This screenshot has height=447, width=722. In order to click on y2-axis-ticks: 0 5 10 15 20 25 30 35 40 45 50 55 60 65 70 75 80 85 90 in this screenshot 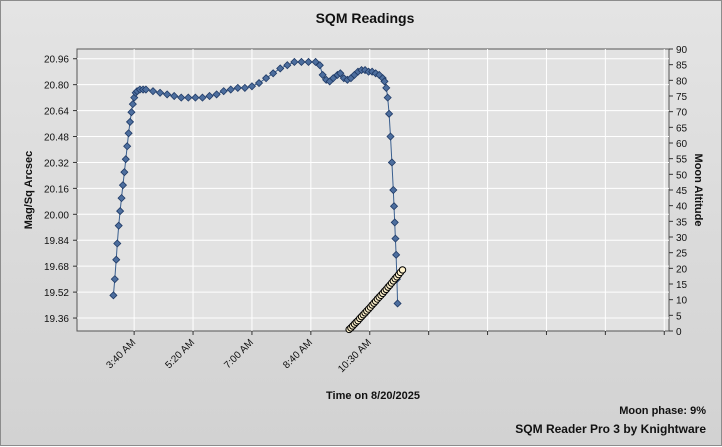, I will do `click(682, 191)`.